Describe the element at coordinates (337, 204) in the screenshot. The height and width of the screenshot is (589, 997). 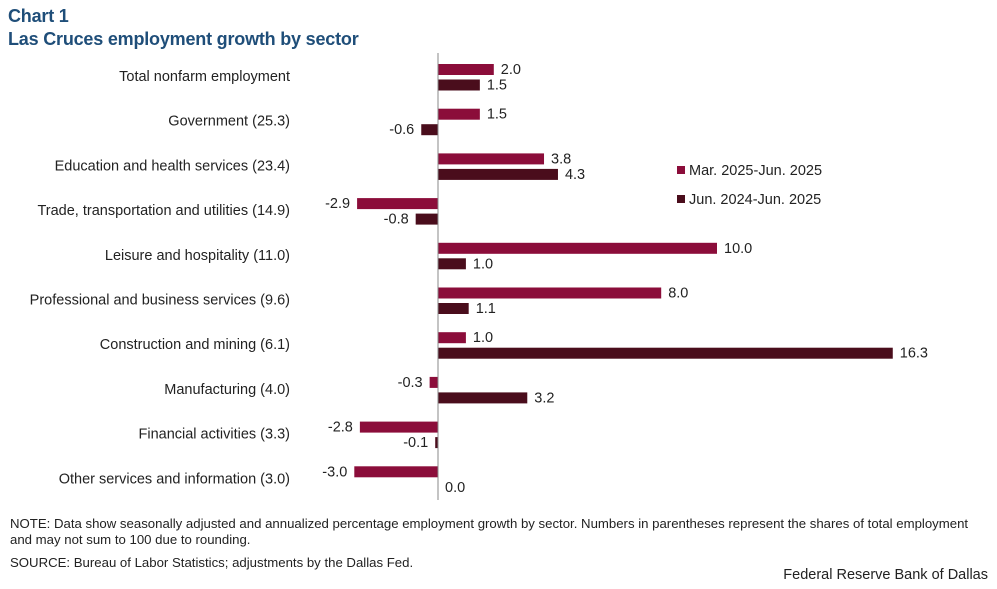
I see `data-label: -2.9` at that location.